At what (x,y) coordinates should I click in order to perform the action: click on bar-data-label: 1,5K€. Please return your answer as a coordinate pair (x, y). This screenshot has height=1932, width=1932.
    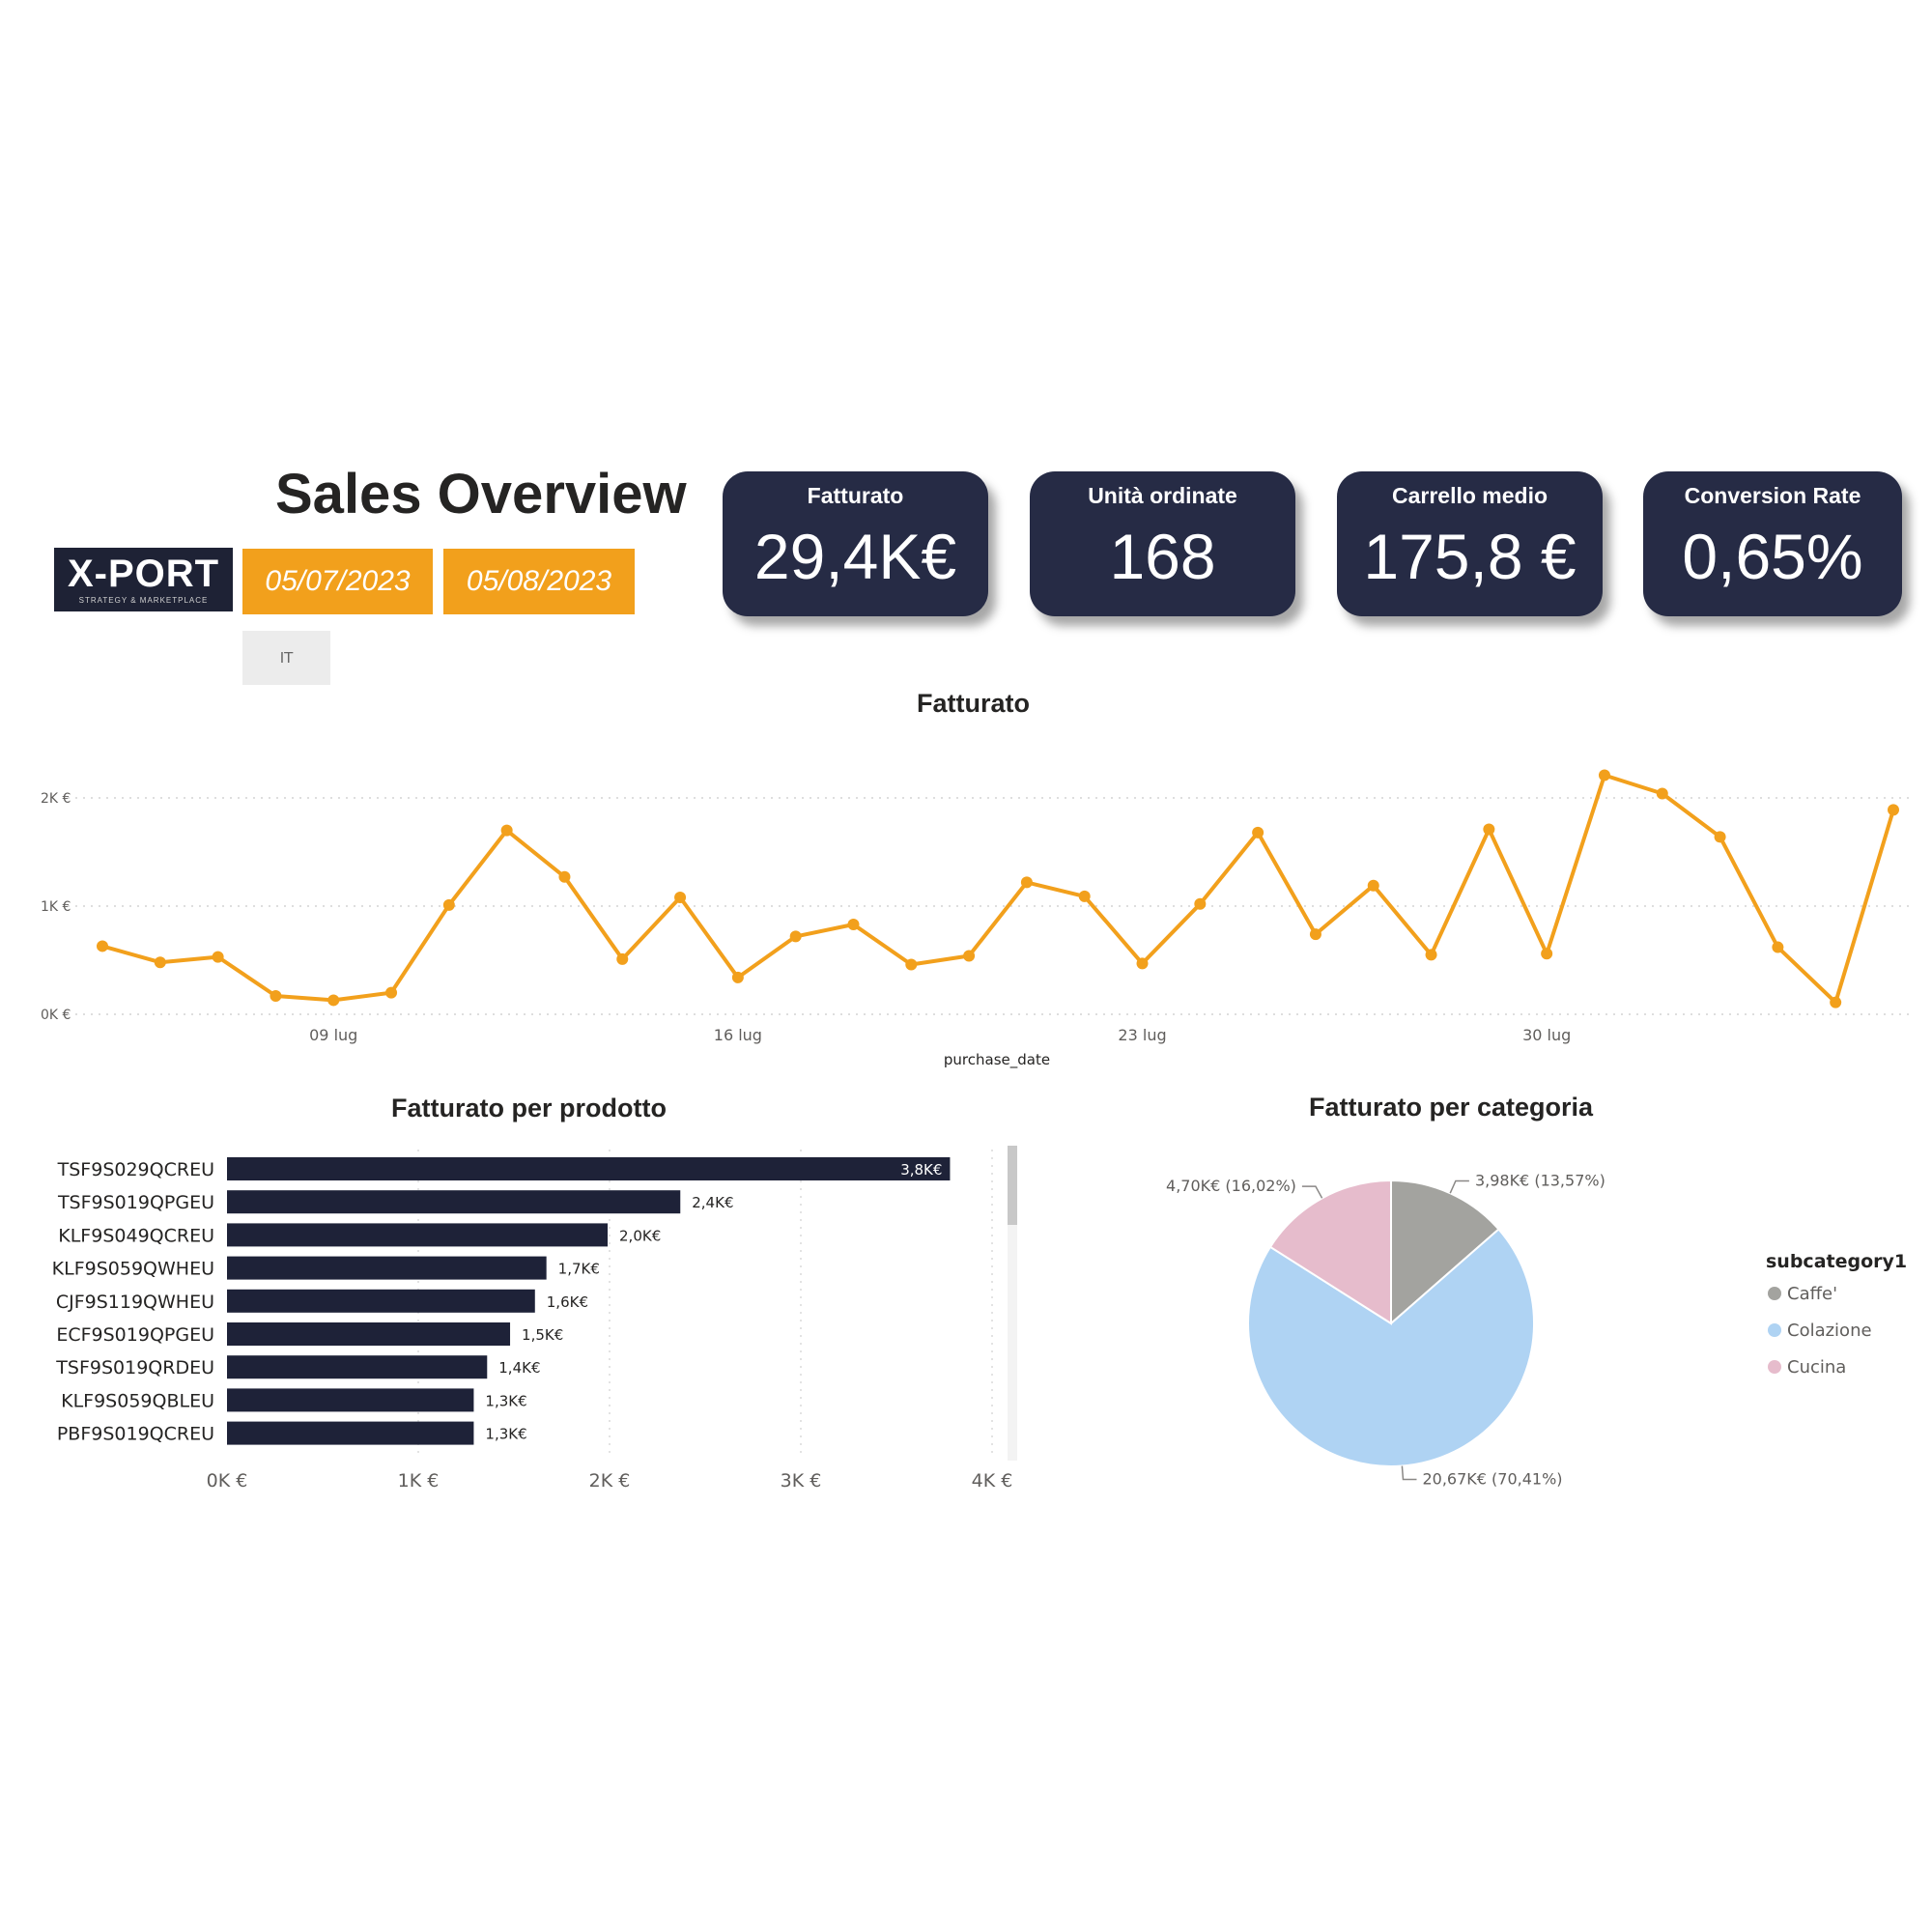
    Looking at the image, I should click on (542, 1335).